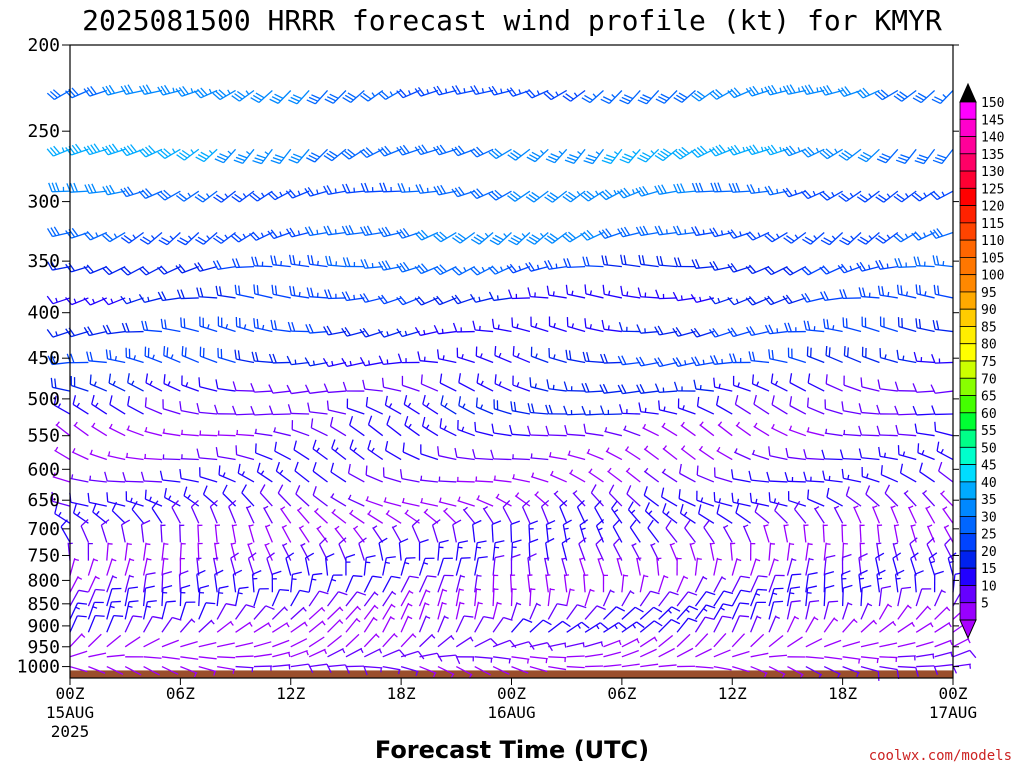  I want to click on colorbar-label: 5, so click(985, 604).